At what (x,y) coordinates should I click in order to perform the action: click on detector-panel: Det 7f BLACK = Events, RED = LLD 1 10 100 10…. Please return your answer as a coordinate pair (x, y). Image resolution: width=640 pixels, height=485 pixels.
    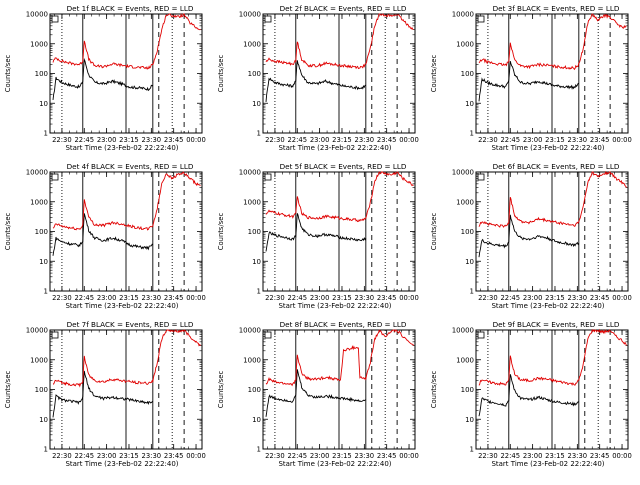
    Looking at the image, I should click on (105, 394).